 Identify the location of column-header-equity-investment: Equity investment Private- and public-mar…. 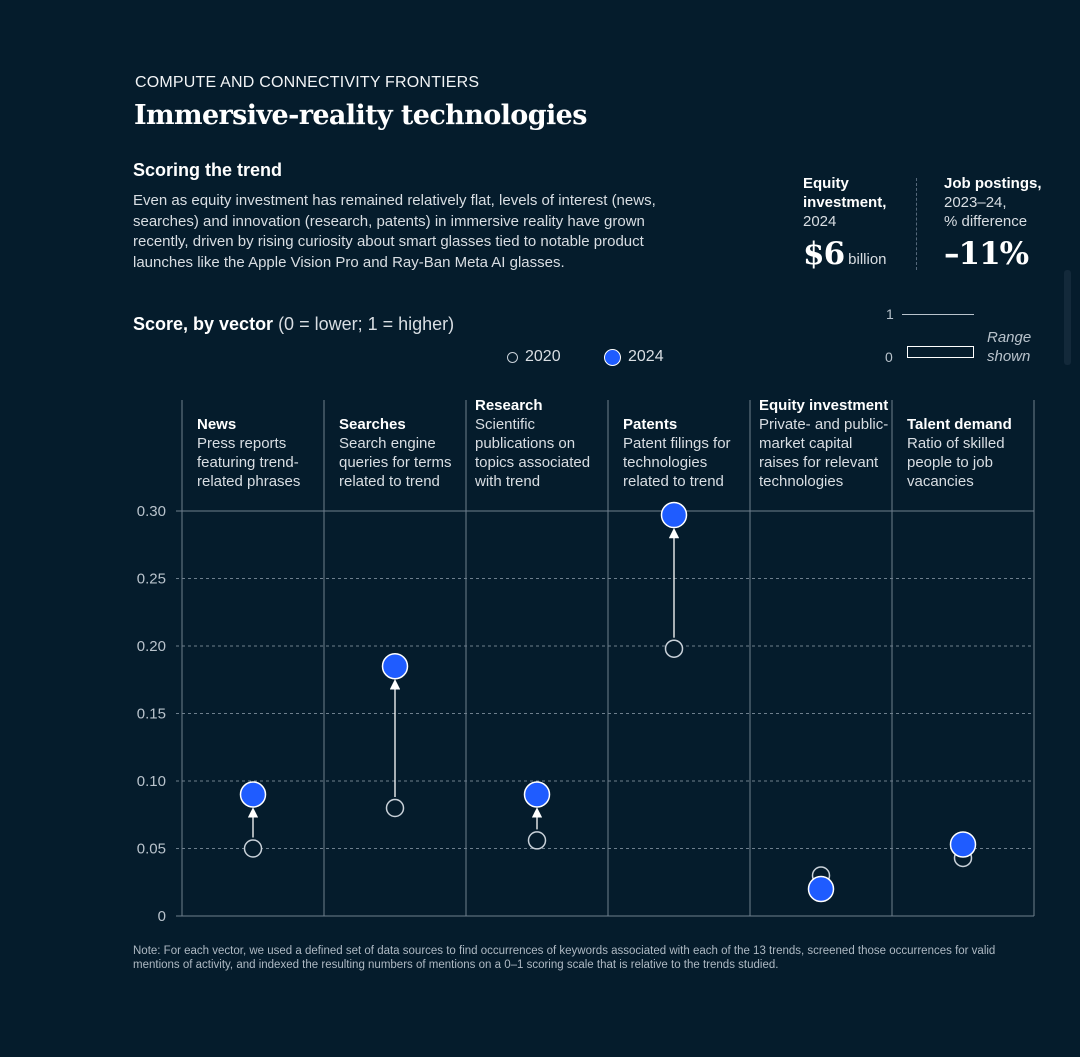
(829, 443).